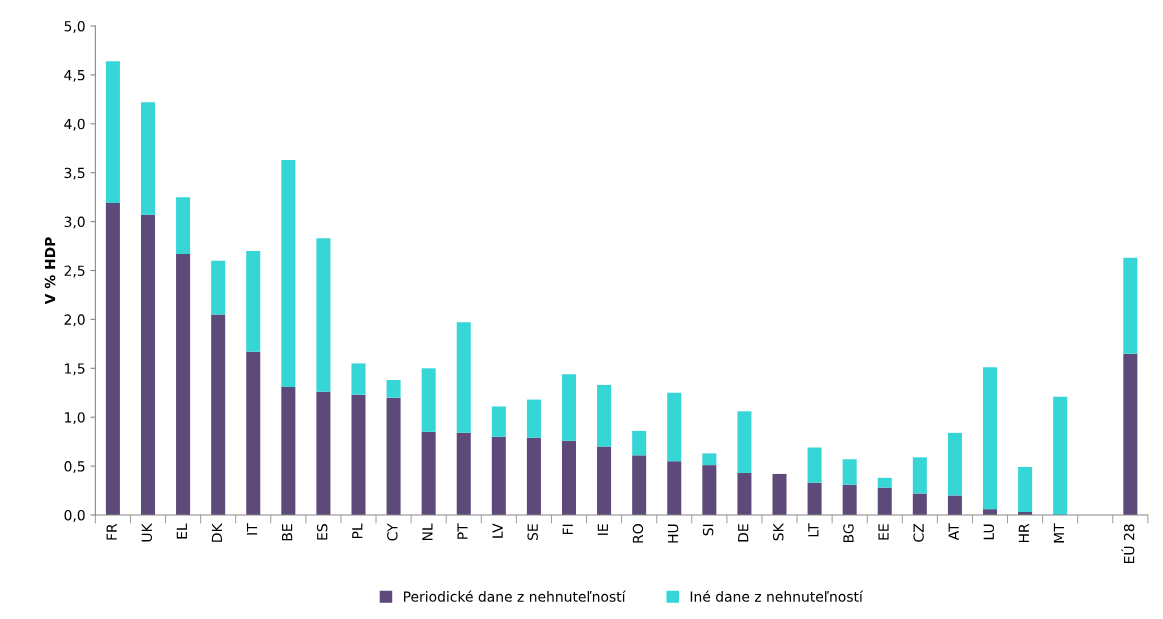  What do you see at coordinates (813, 530) in the screenshot?
I see `x-tick-label: LT` at bounding box center [813, 530].